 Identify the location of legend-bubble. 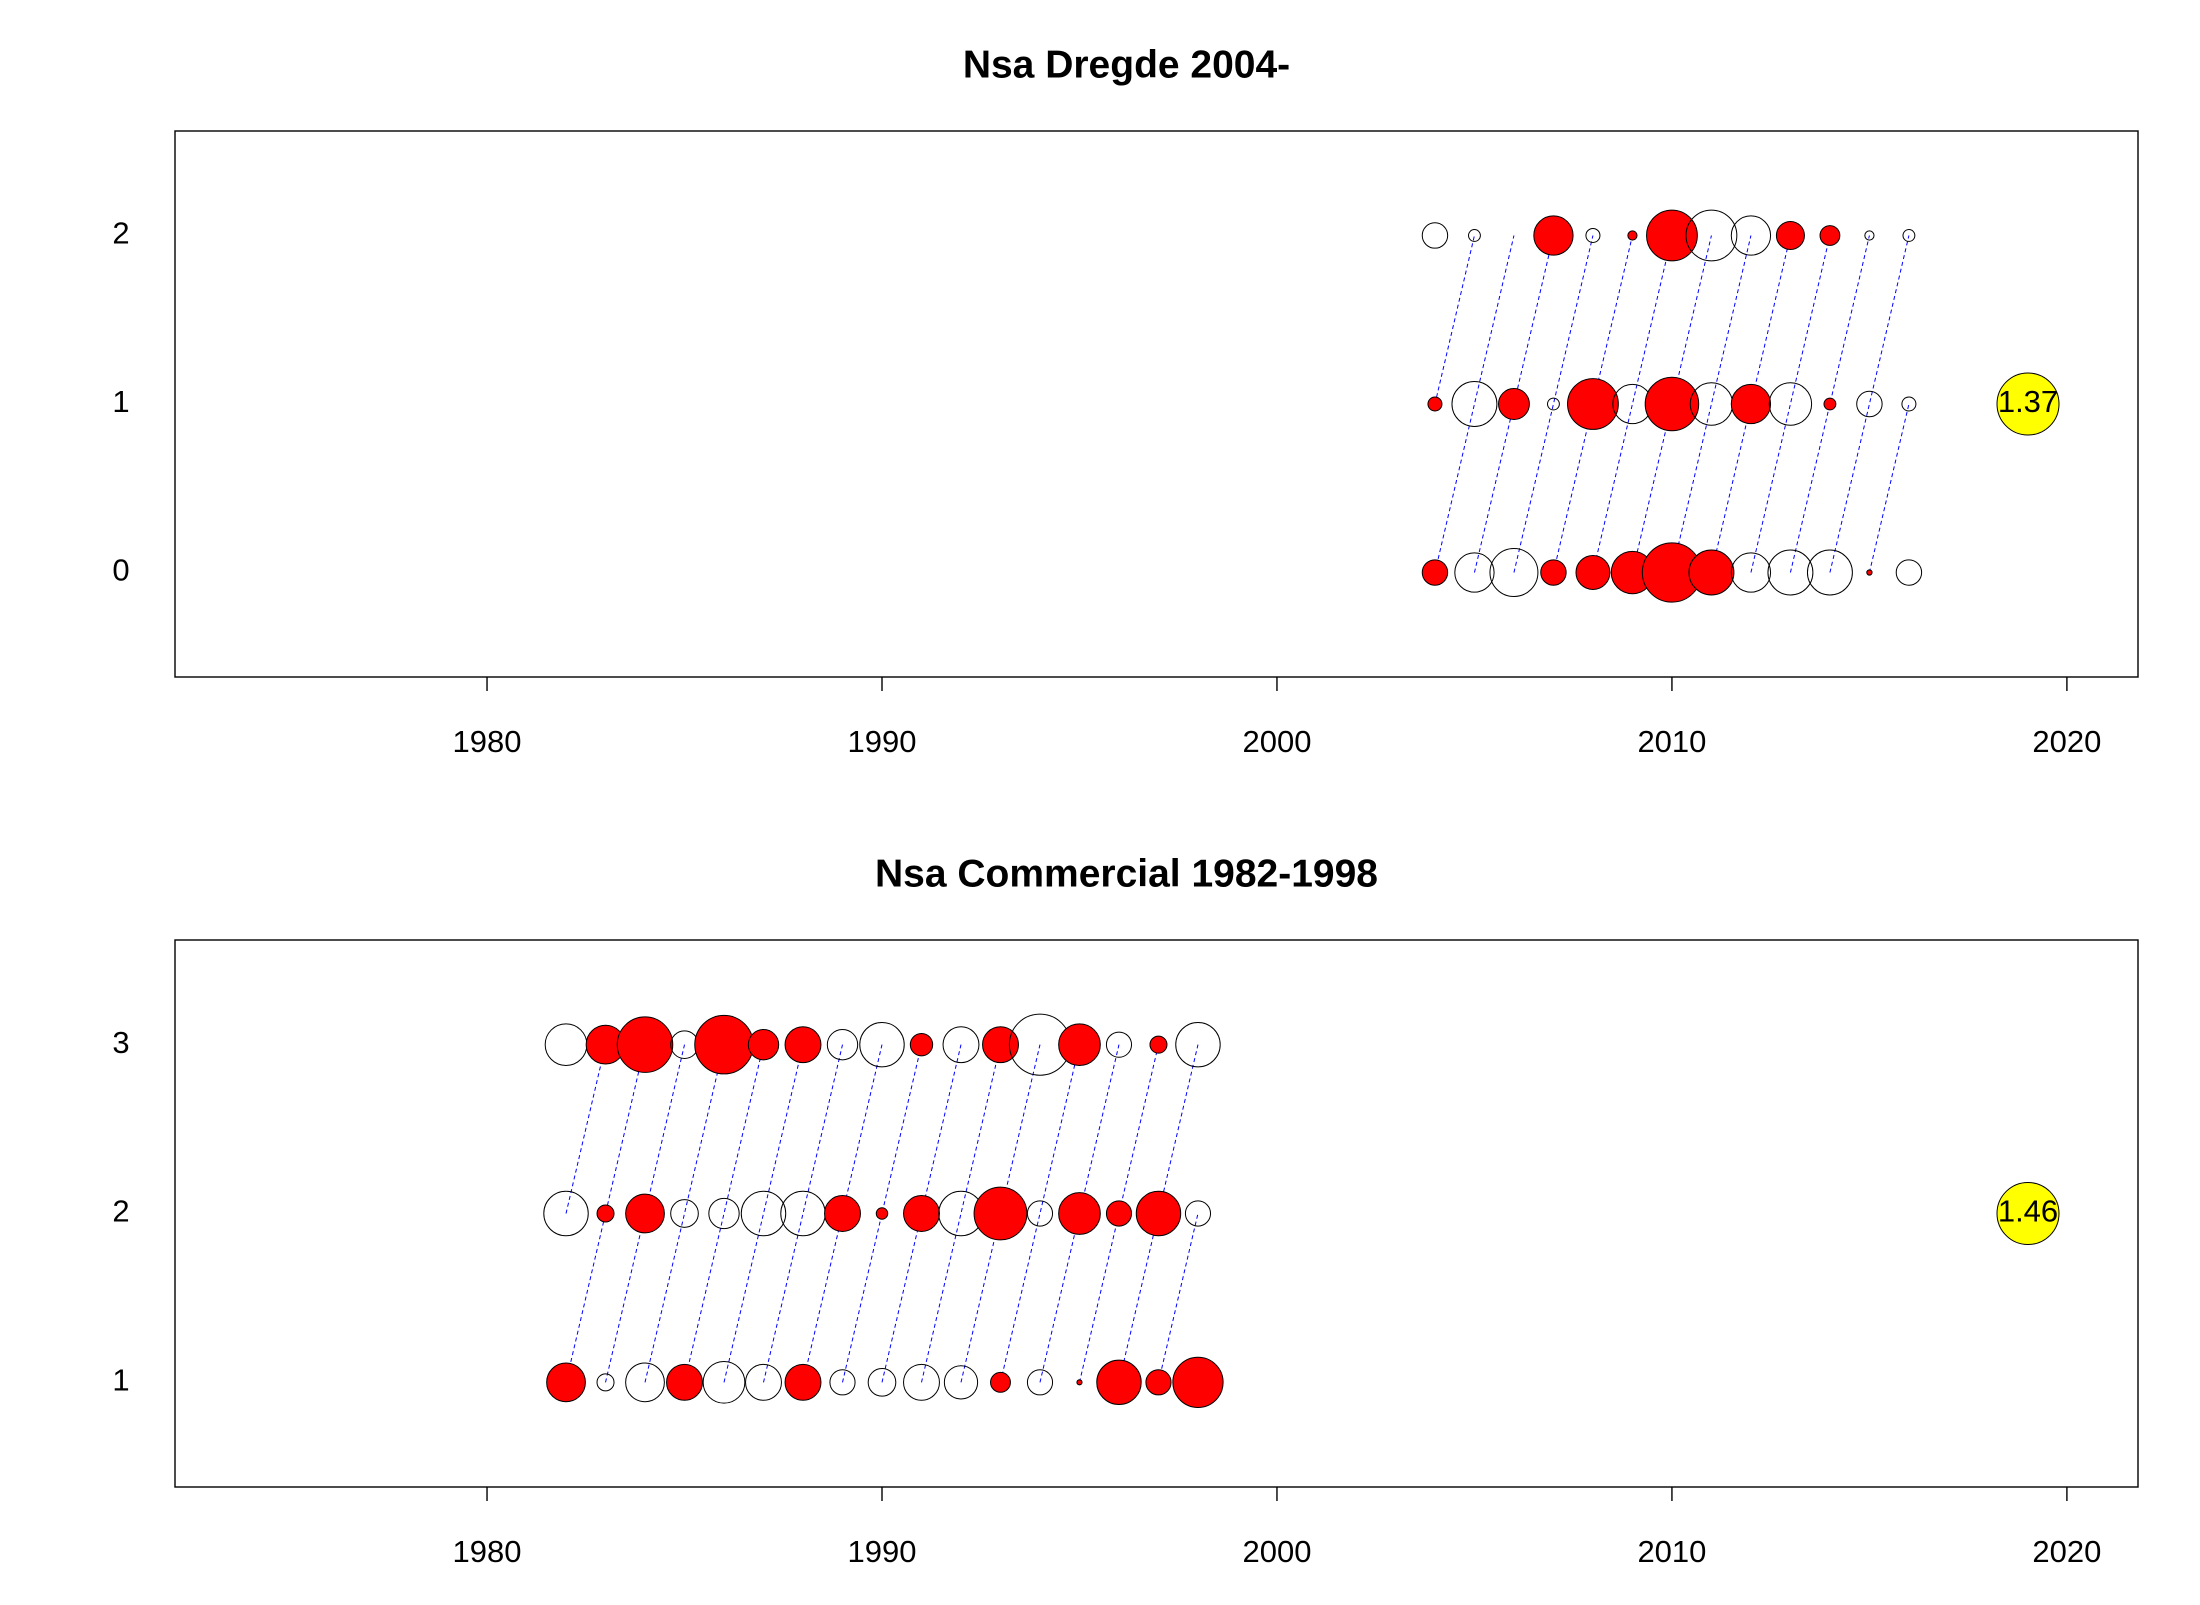
(2028, 404).